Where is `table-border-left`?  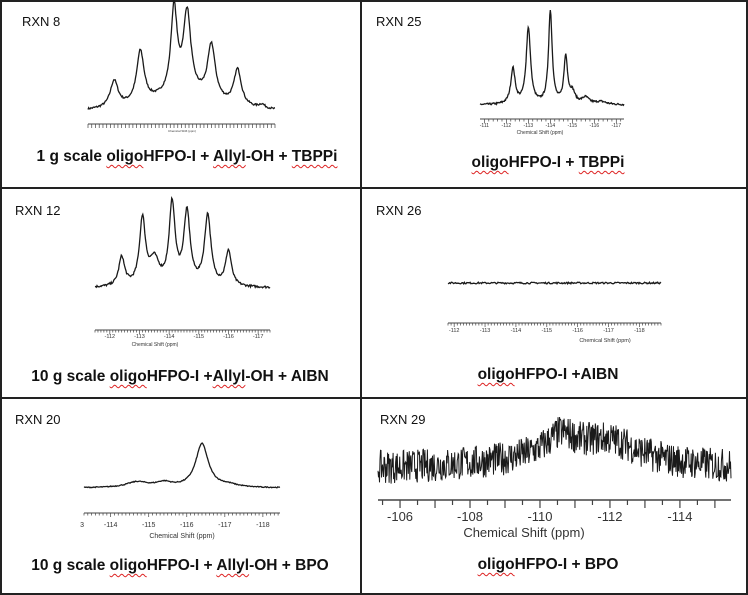
table-border-left is located at coordinates (1, 297).